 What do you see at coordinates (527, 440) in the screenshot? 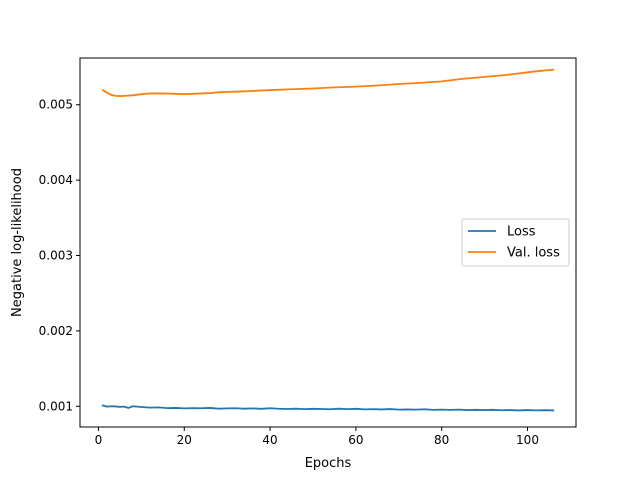
I see `x-tick-label: 100` at bounding box center [527, 440].